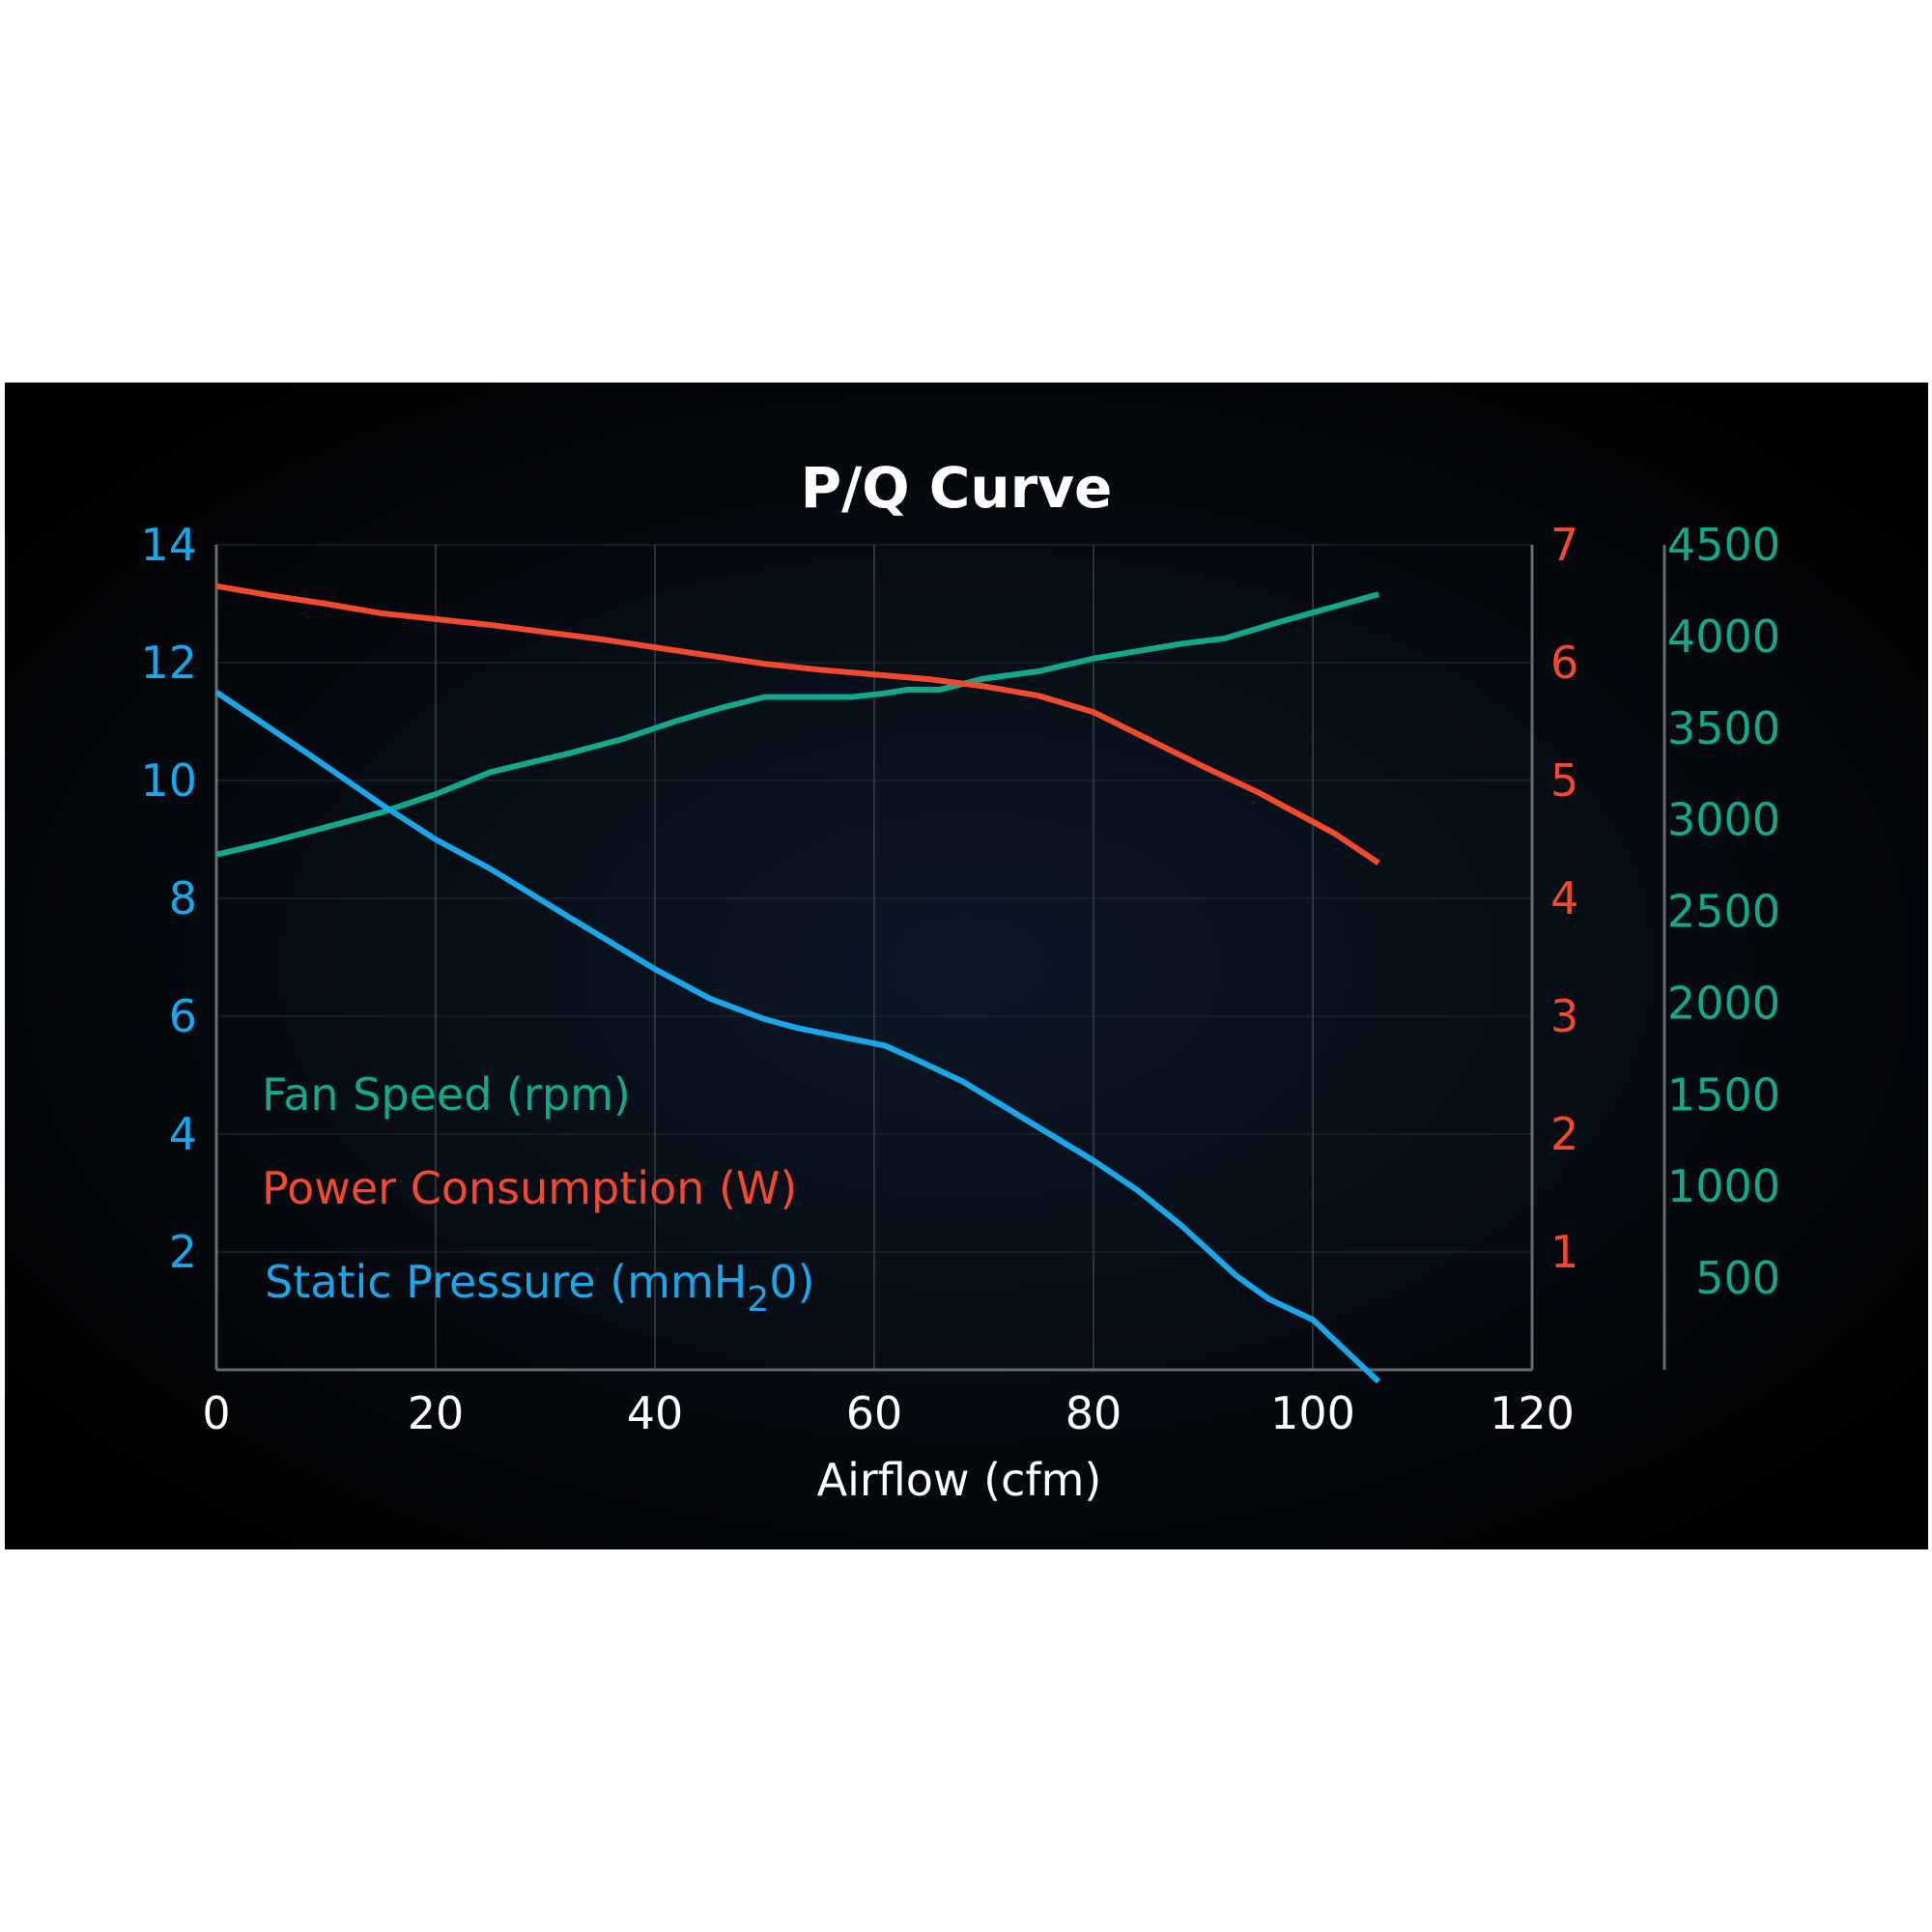  What do you see at coordinates (1564, 898) in the screenshot?
I see `y-tick-label-power: 4` at bounding box center [1564, 898].